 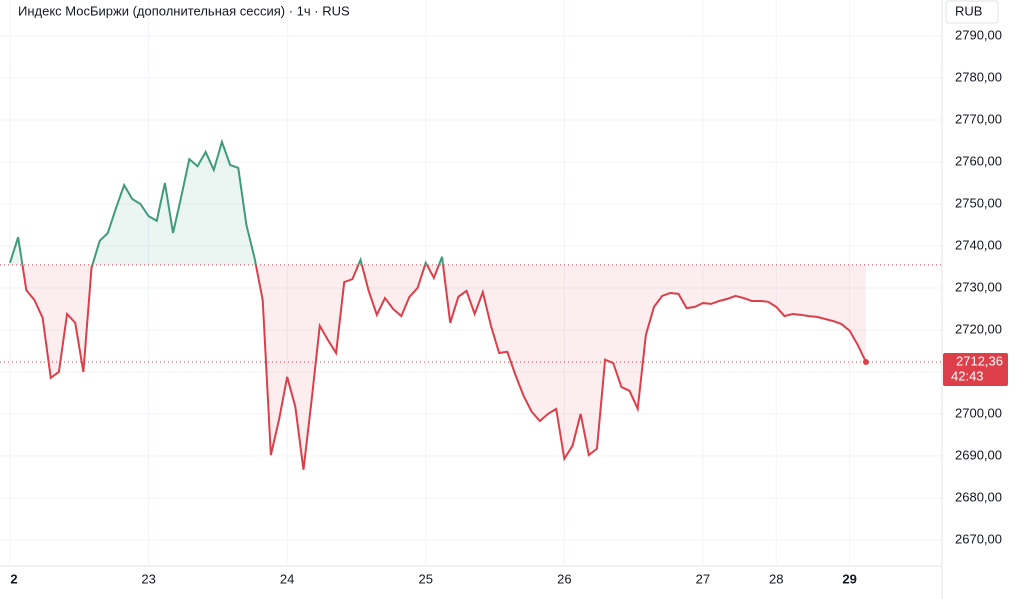 I want to click on x-tick-label: 25, so click(x=426, y=578).